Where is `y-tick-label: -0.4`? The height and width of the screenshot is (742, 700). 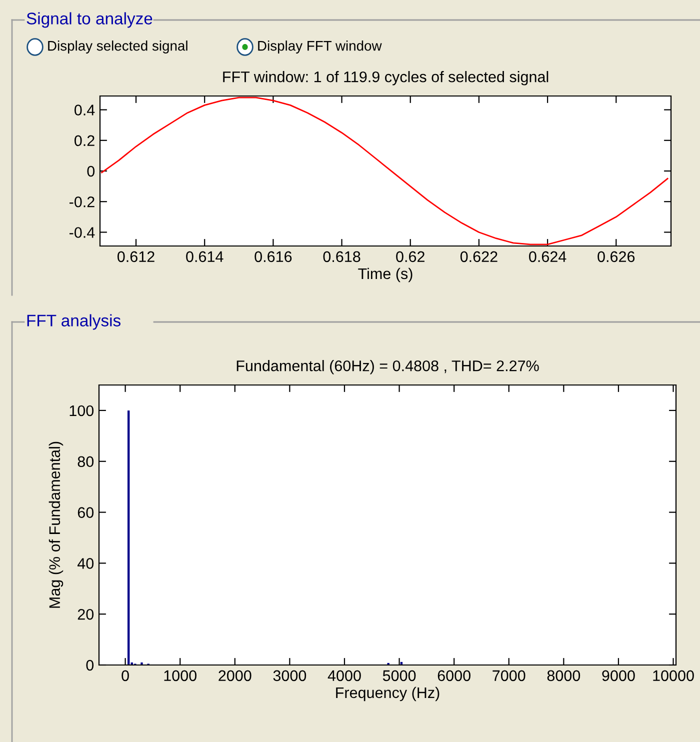
y-tick-label: -0.4 is located at coordinates (82, 232).